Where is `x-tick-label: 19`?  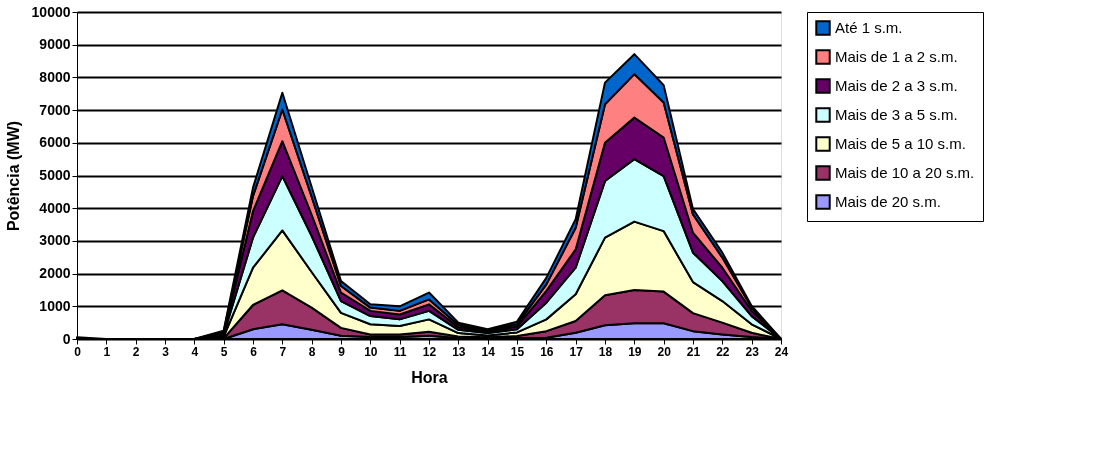 x-tick-label: 19 is located at coordinates (635, 351).